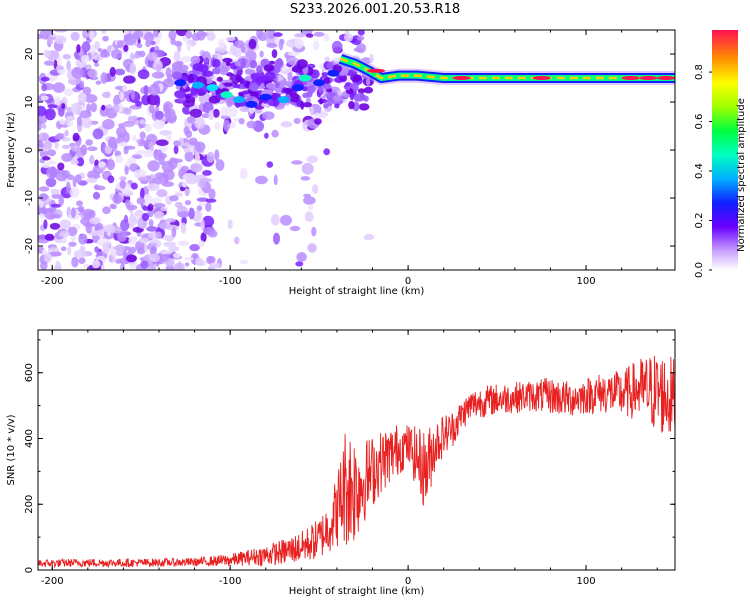  What do you see at coordinates (29, 504) in the screenshot?
I see `y-tick-label: 200` at bounding box center [29, 504].